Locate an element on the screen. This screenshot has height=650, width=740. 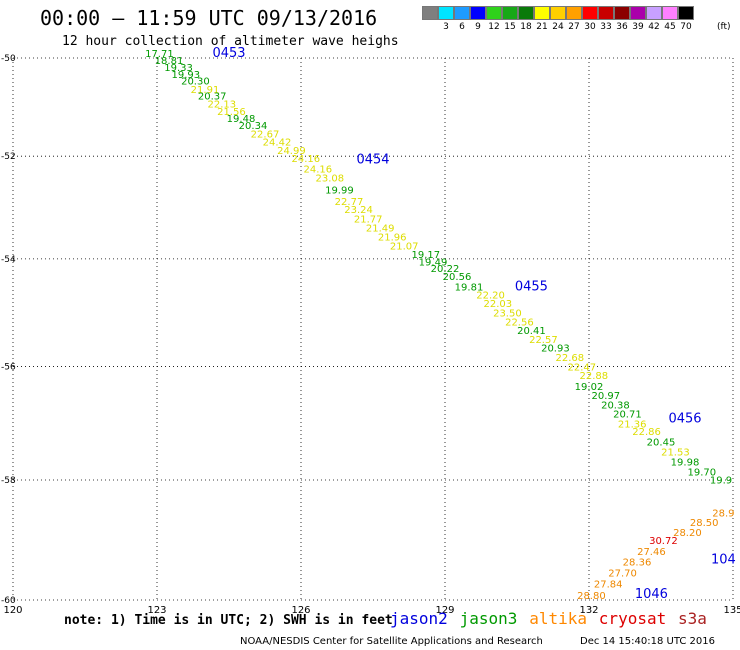
wave-height-value: 22.68 is located at coordinates (569, 358).